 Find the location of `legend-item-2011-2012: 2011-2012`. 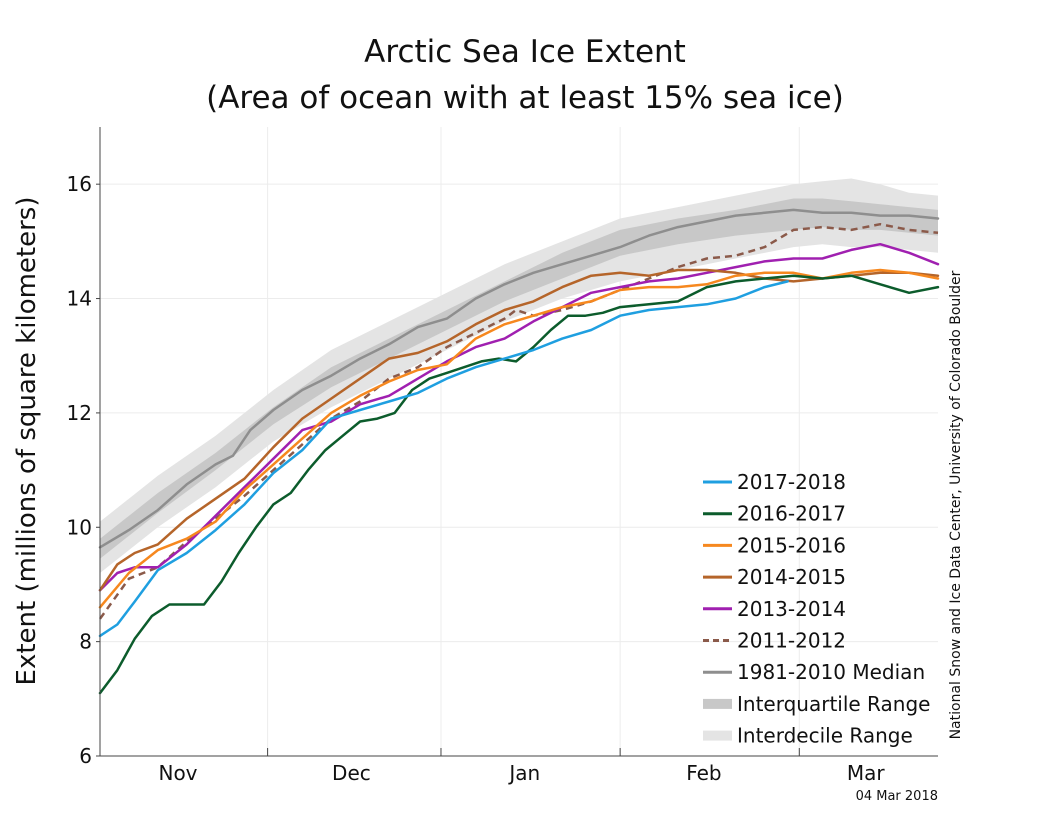

legend-item-2011-2012: 2011-2012 is located at coordinates (774, 641).